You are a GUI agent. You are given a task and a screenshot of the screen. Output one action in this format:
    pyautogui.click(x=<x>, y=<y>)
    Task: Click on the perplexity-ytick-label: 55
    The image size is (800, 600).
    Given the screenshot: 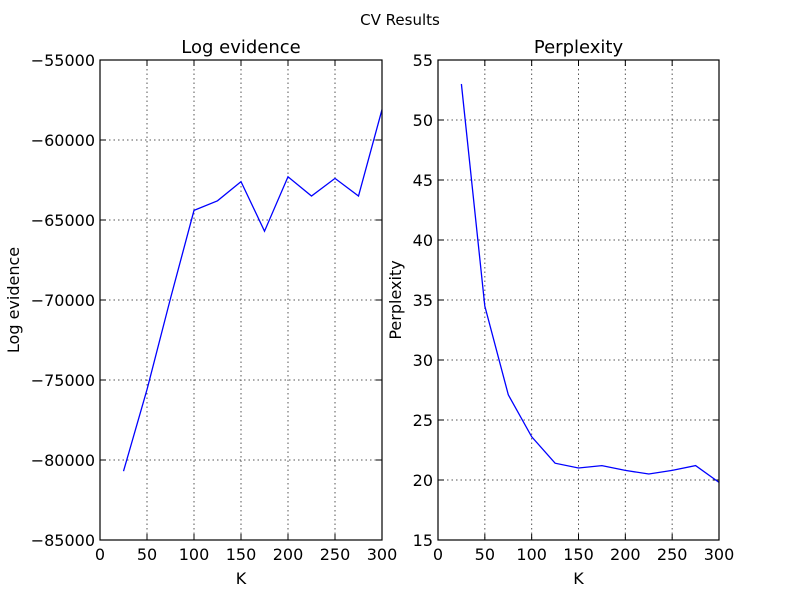 What is the action you would take?
    pyautogui.click(x=423, y=60)
    